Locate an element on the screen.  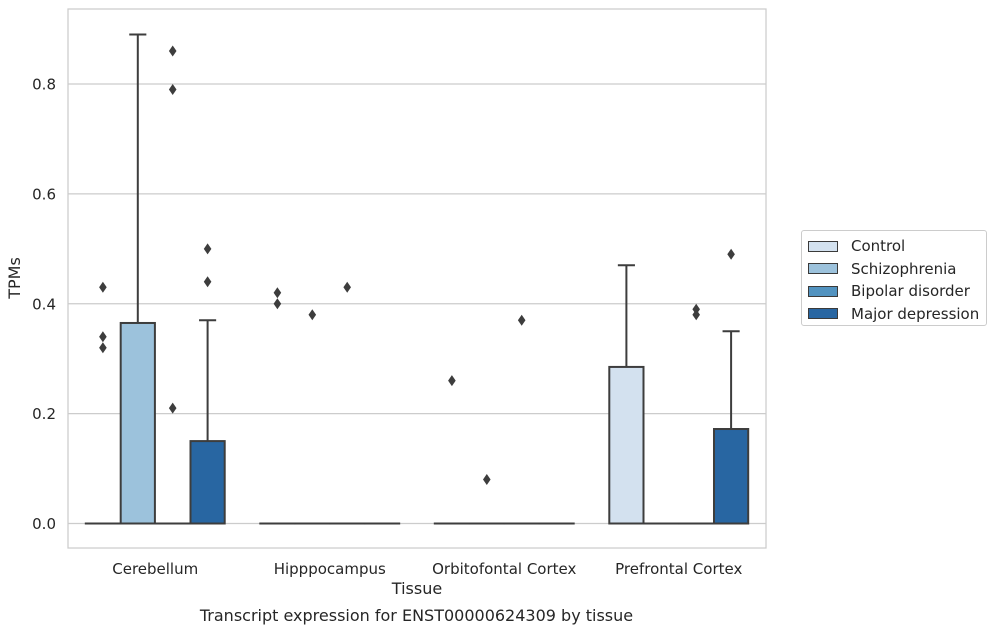
y-tick-label: 0.0 is located at coordinates (44, 524).